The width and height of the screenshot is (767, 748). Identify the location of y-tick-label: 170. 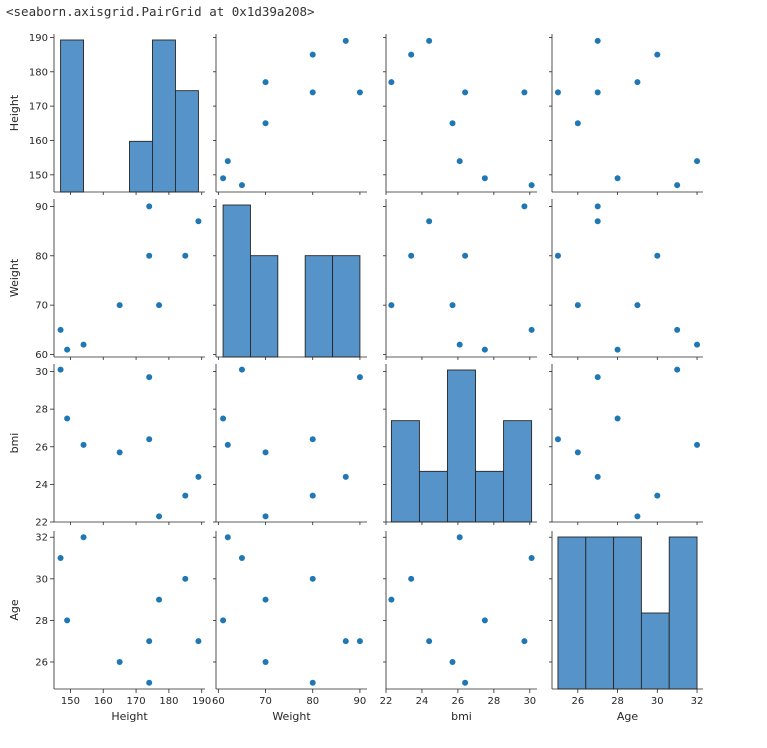
(38, 107).